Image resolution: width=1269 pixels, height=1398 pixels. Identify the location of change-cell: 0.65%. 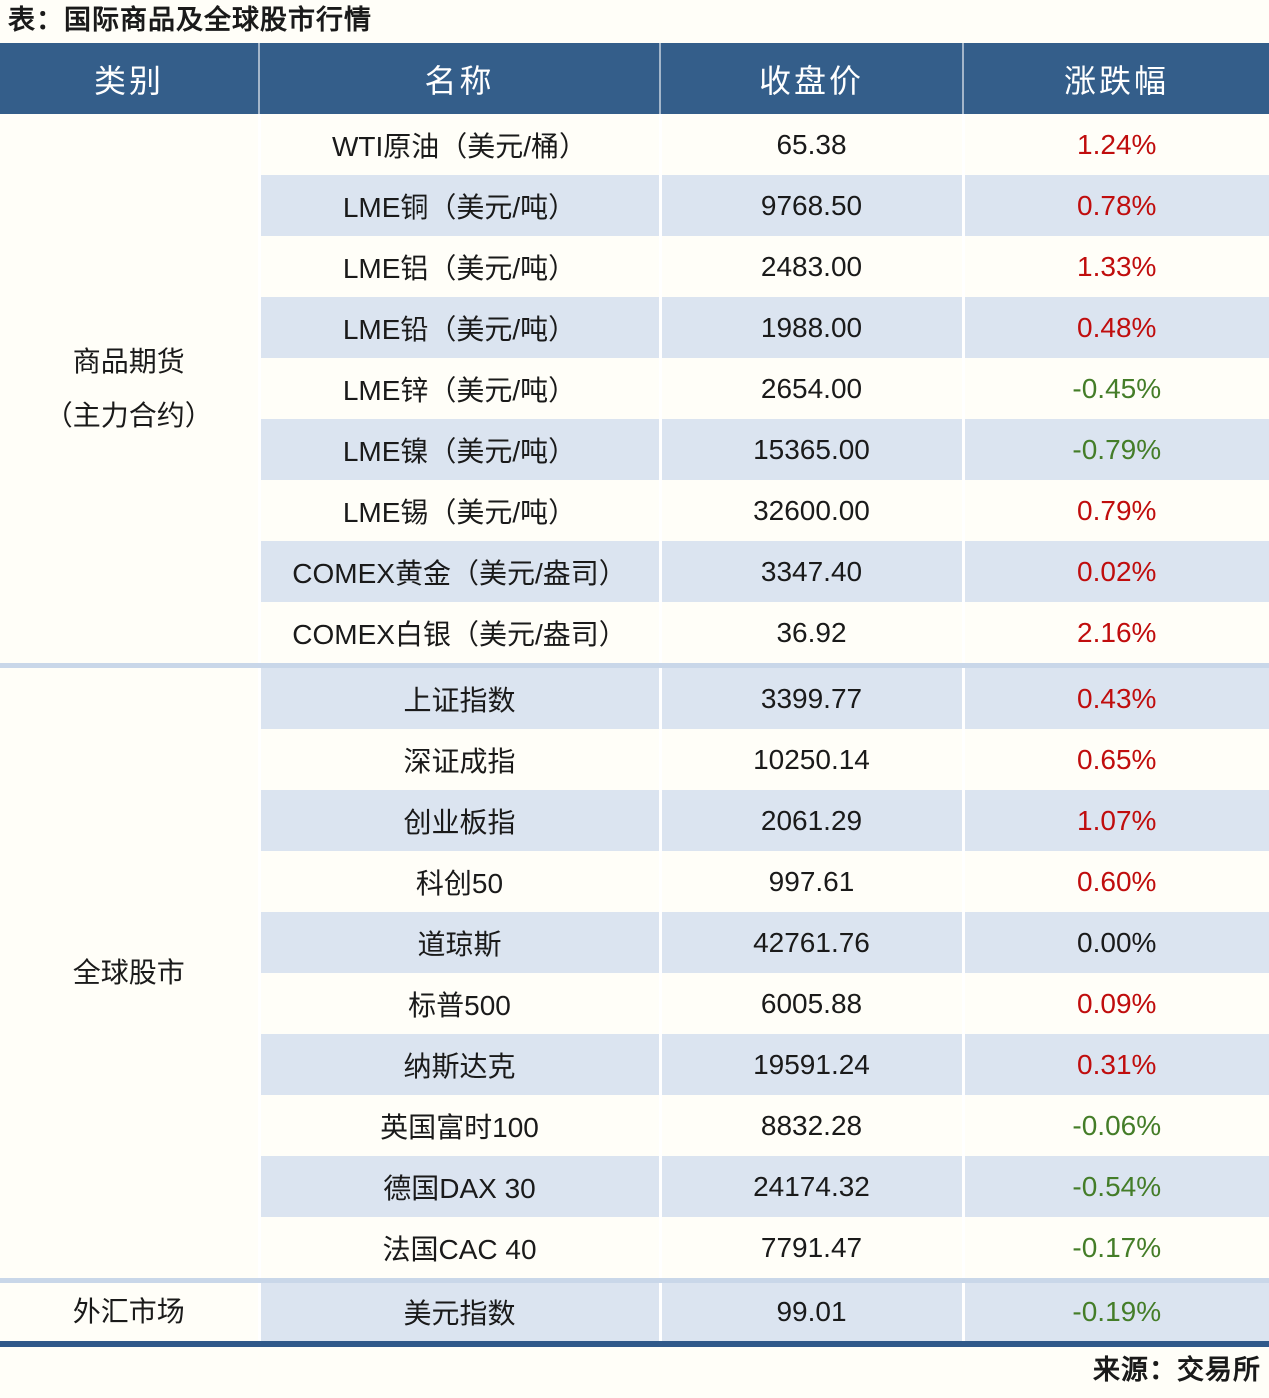
(1115, 759).